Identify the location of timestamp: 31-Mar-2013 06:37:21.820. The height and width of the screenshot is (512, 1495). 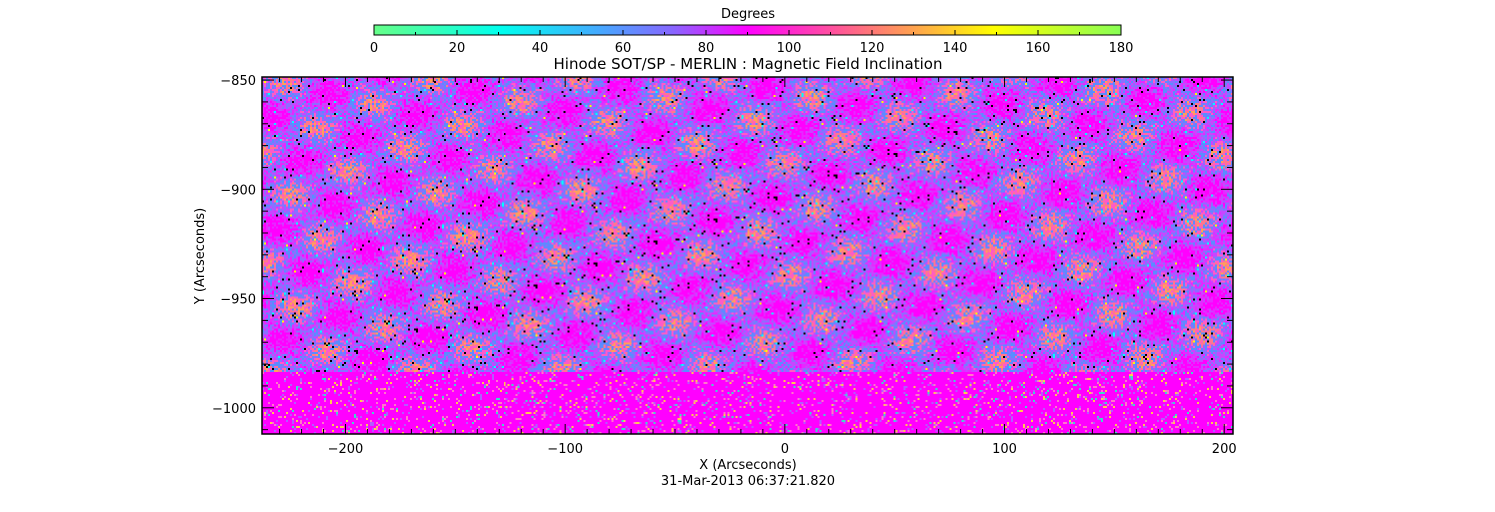
(748, 481).